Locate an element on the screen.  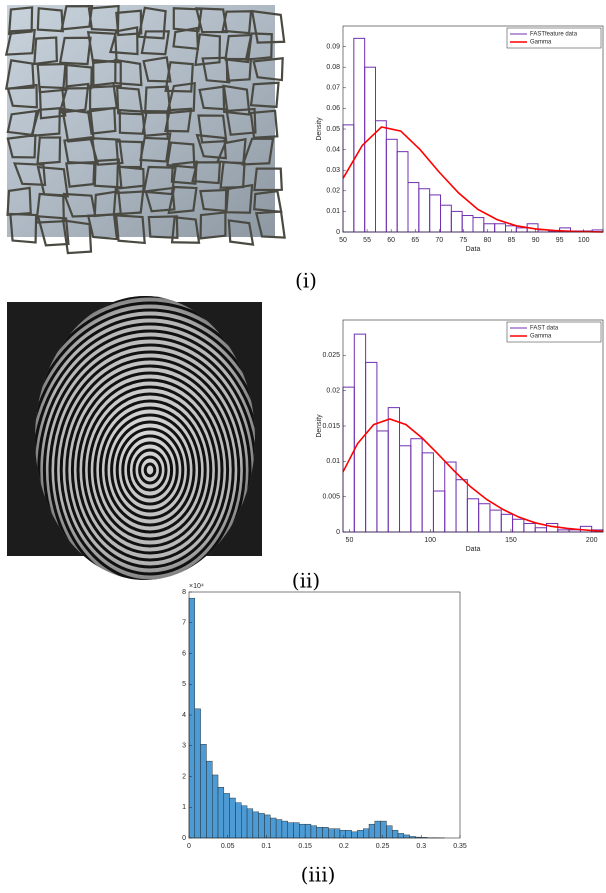
x-tick-label: 95 is located at coordinates (560, 240).